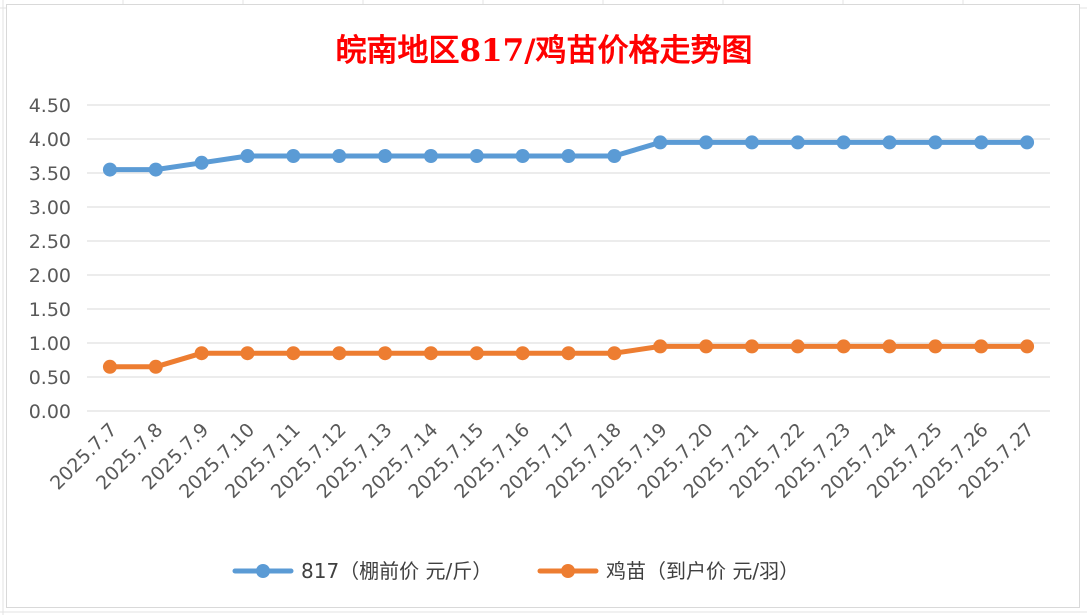 Image resolution: width=1087 pixels, height=615 pixels. I want to click on y-tick-label: 4.00, so click(50, 140).